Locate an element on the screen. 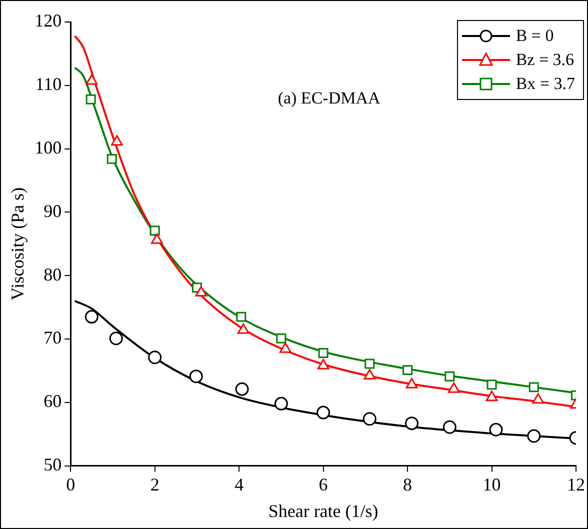 This screenshot has width=588, height=529. x-tick-label: 4 is located at coordinates (239, 484).